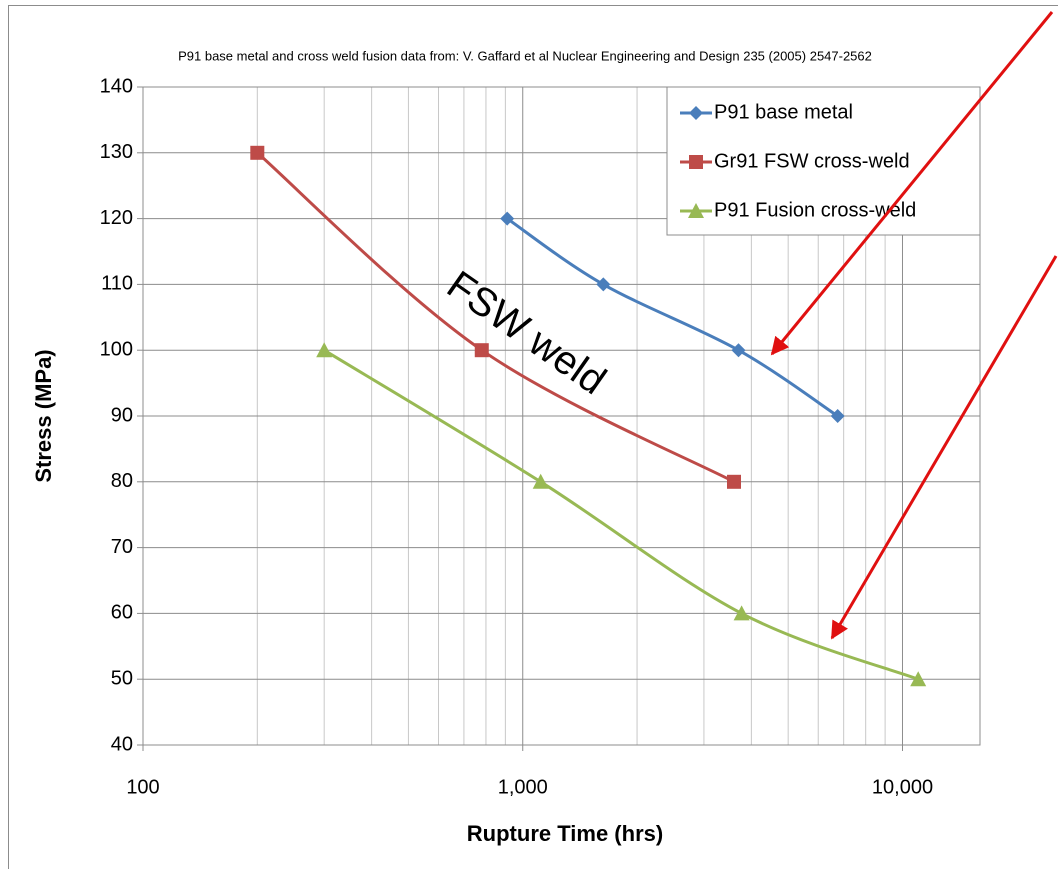 This screenshot has width=1058, height=874. What do you see at coordinates (116, 152) in the screenshot?
I see `y-tick-label: 130` at bounding box center [116, 152].